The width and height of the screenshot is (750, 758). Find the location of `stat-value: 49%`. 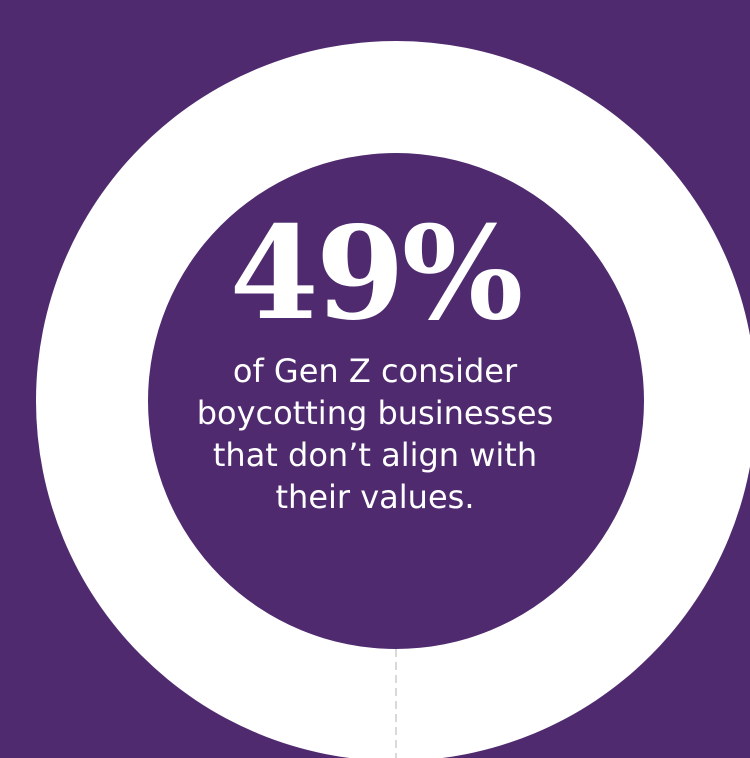

stat-value: 49% is located at coordinates (376, 274).